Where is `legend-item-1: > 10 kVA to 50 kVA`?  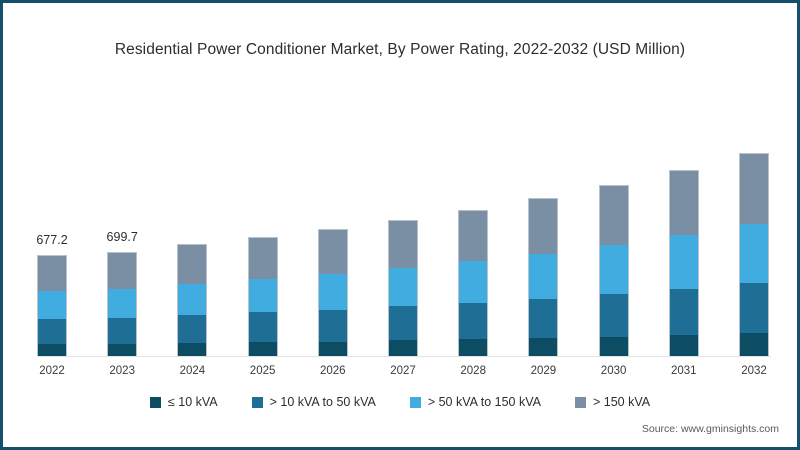
legend-item-1: > 10 kVA to 50 kVA is located at coordinates (313, 402).